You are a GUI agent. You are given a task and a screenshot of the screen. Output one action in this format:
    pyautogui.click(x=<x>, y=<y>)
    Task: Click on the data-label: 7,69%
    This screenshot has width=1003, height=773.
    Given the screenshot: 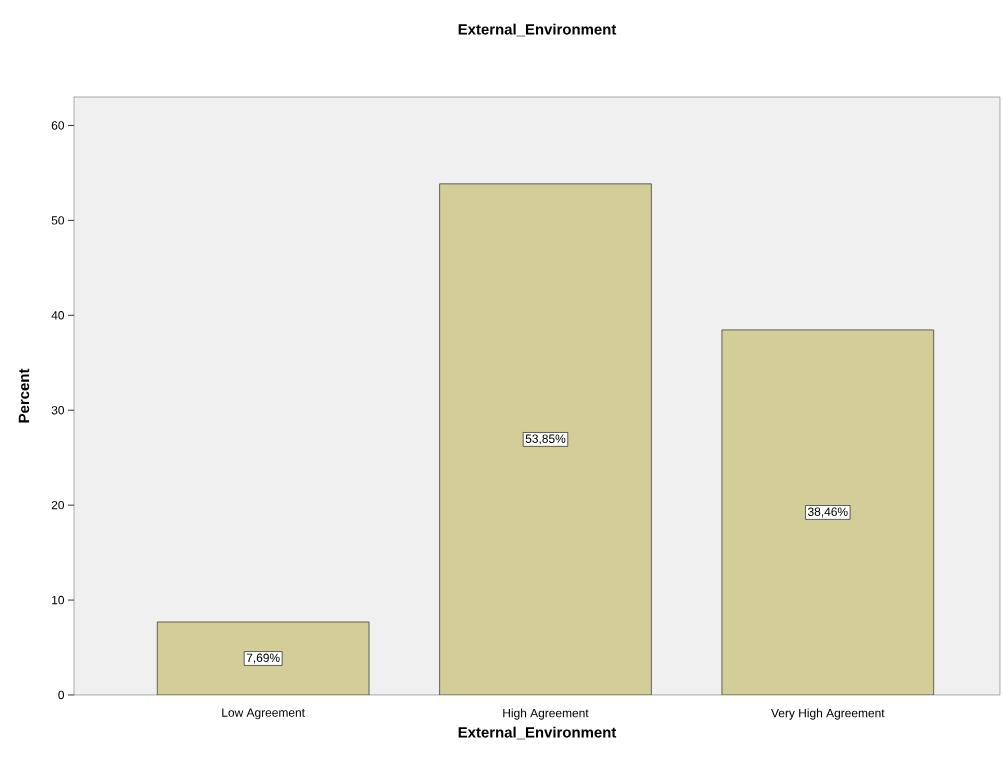 What is the action you would take?
    pyautogui.click(x=263, y=658)
    